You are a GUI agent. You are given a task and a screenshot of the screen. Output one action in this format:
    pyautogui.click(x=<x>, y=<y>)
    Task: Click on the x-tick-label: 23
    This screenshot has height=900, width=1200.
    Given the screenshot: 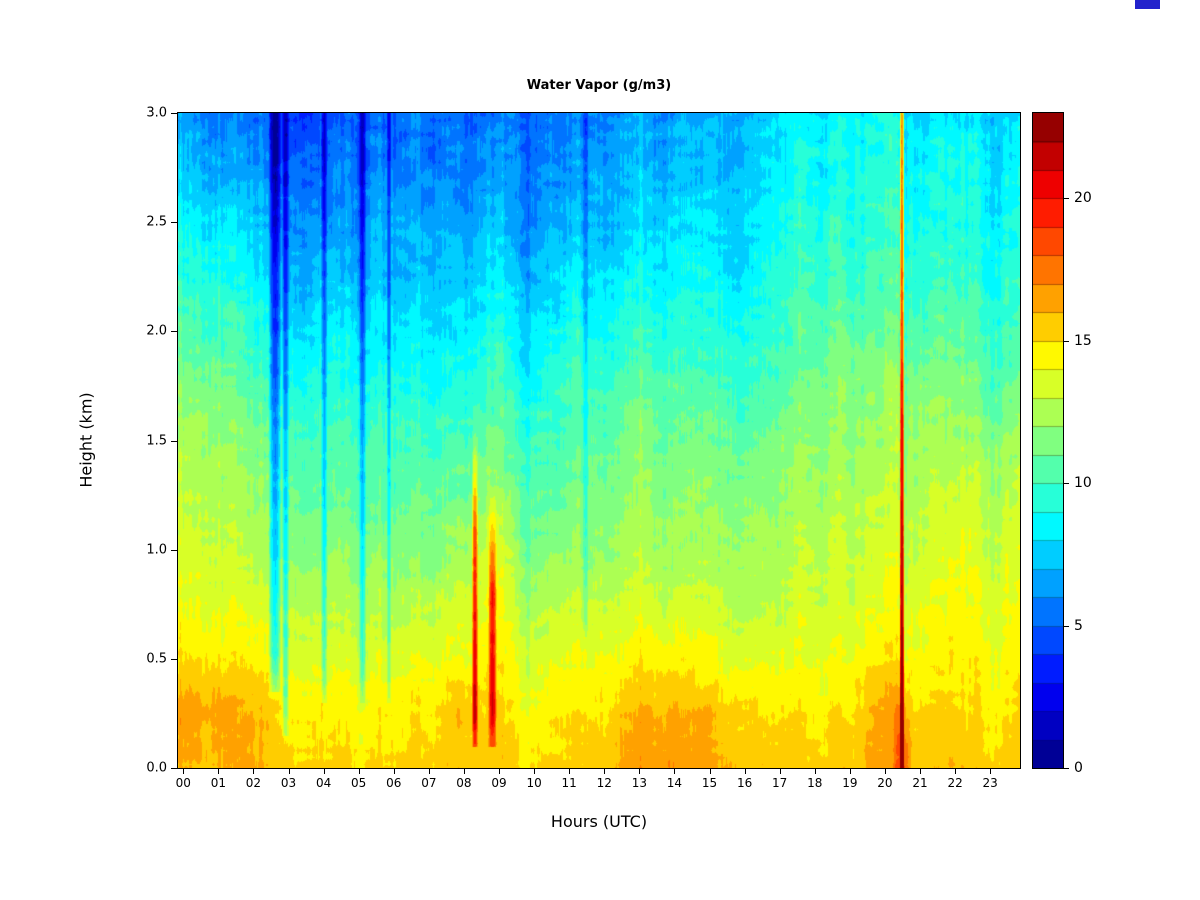 What is the action you would take?
    pyautogui.click(x=990, y=783)
    